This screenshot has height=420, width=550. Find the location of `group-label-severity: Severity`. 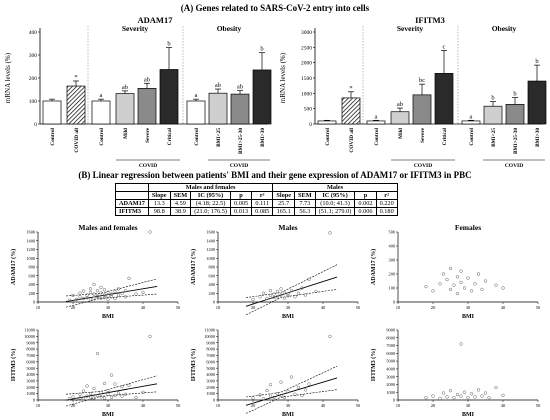

group-label-severity: Severity is located at coordinates (135, 28).